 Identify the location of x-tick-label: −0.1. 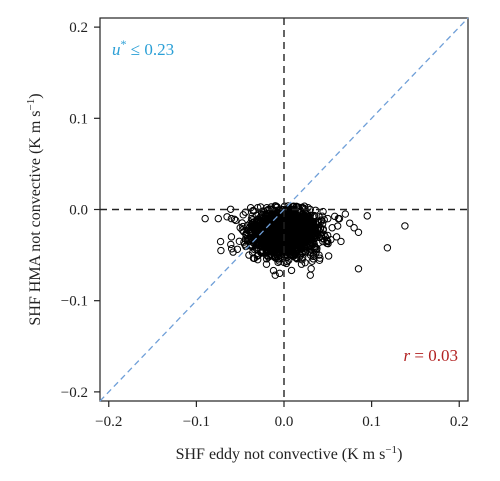
(196, 422).